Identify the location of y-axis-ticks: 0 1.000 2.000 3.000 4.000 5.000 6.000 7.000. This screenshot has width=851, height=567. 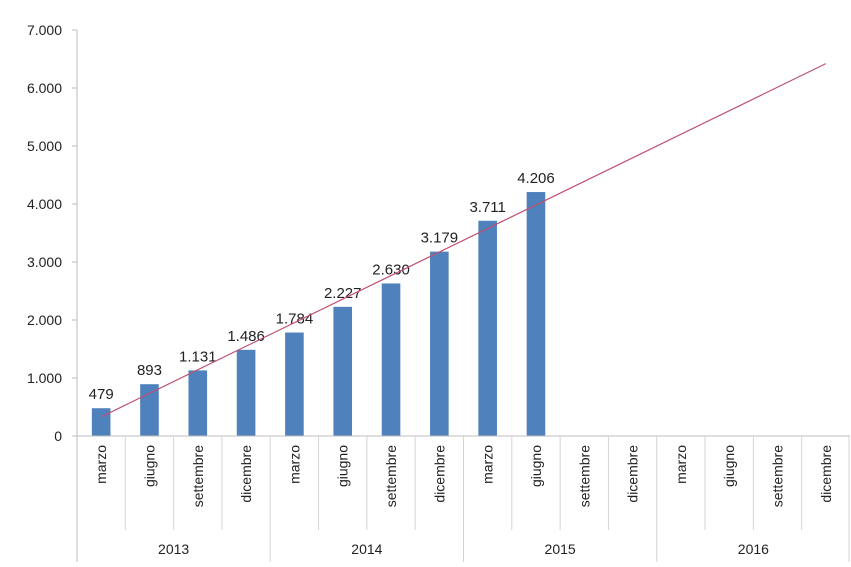
(44, 233).